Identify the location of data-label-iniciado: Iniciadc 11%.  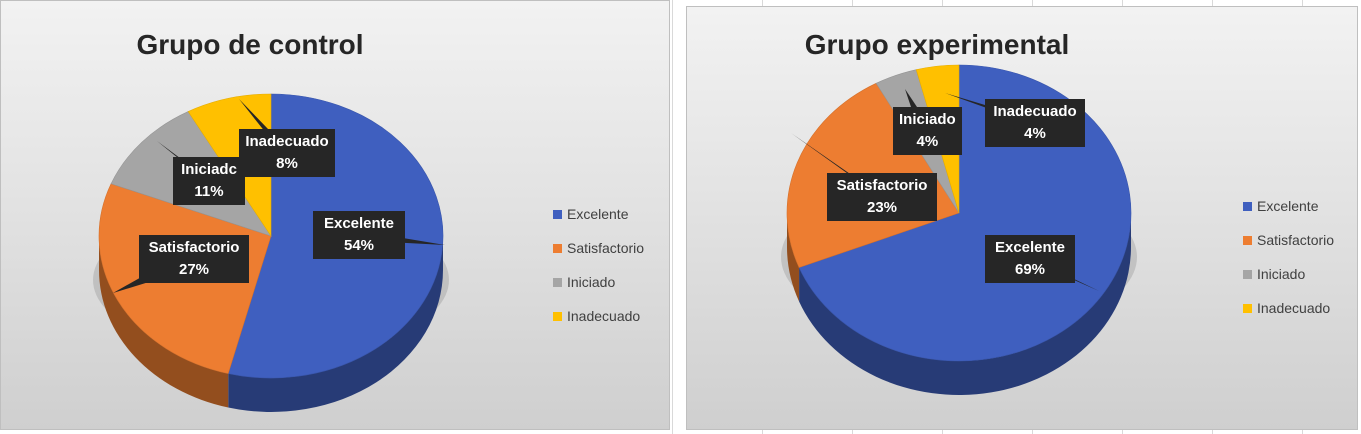
(209, 181).